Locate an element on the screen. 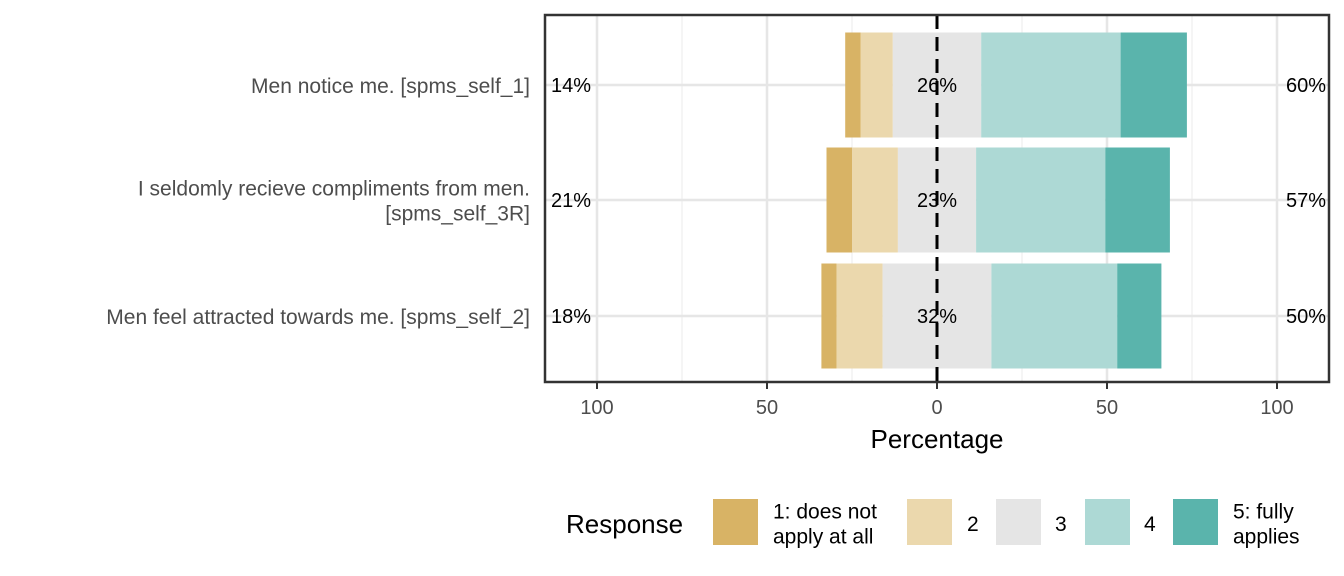 Image resolution: width=1344 pixels, height=576 pixels. legend-label: 5: fully is located at coordinates (1263, 512).